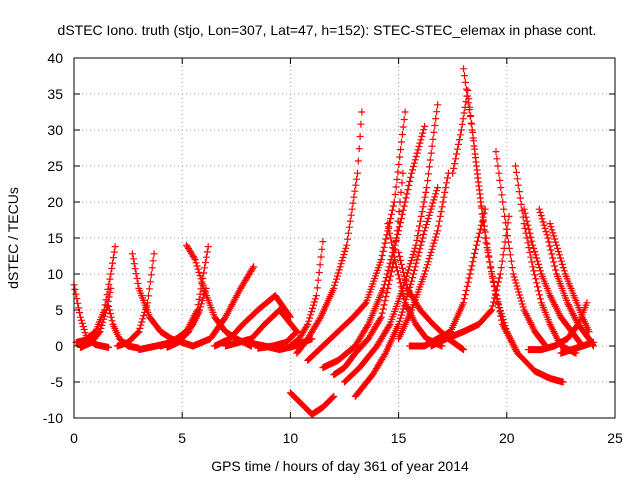 The image size is (640, 480). I want to click on x-axis-label: GPS time / hours of day 361 of year 2014, so click(340, 466).